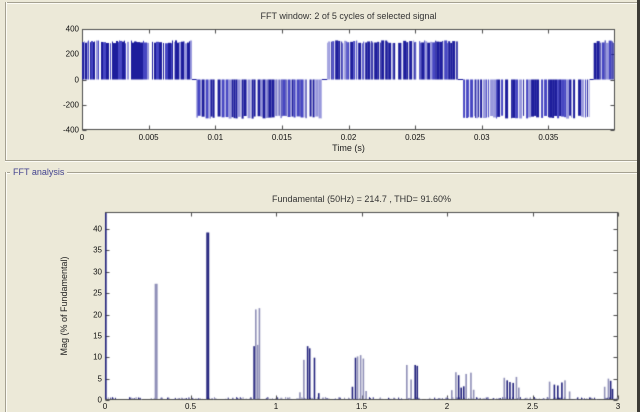 This screenshot has width=640, height=412. Describe the element at coordinates (281, 137) in the screenshot. I see `tick-label: 0.015` at that location.